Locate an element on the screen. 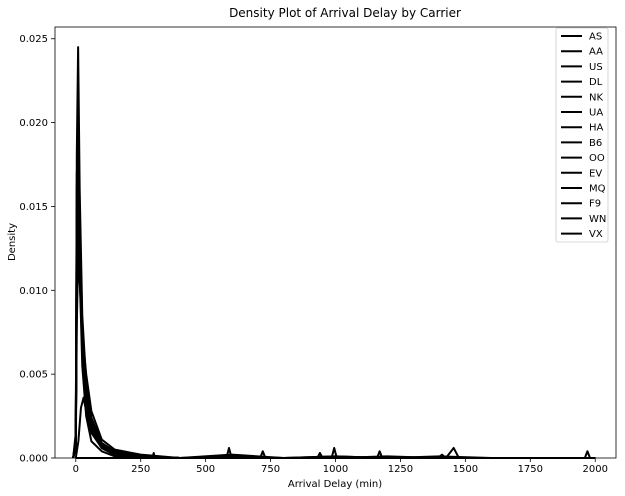 The image size is (625, 496). legend-item-dl: DL is located at coordinates (582, 82).